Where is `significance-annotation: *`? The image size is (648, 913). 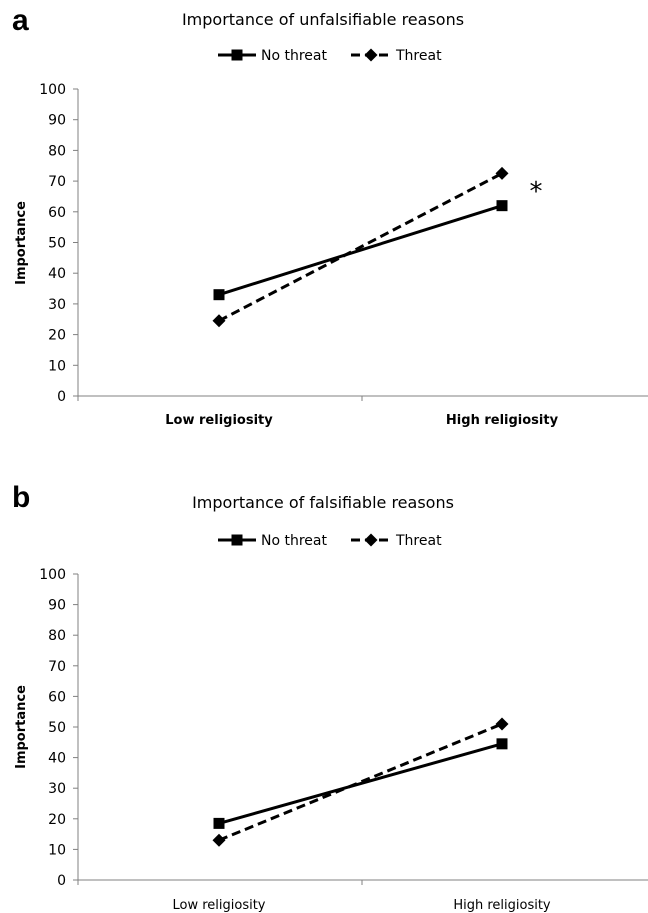
significance-annotation: * is located at coordinates (536, 192).